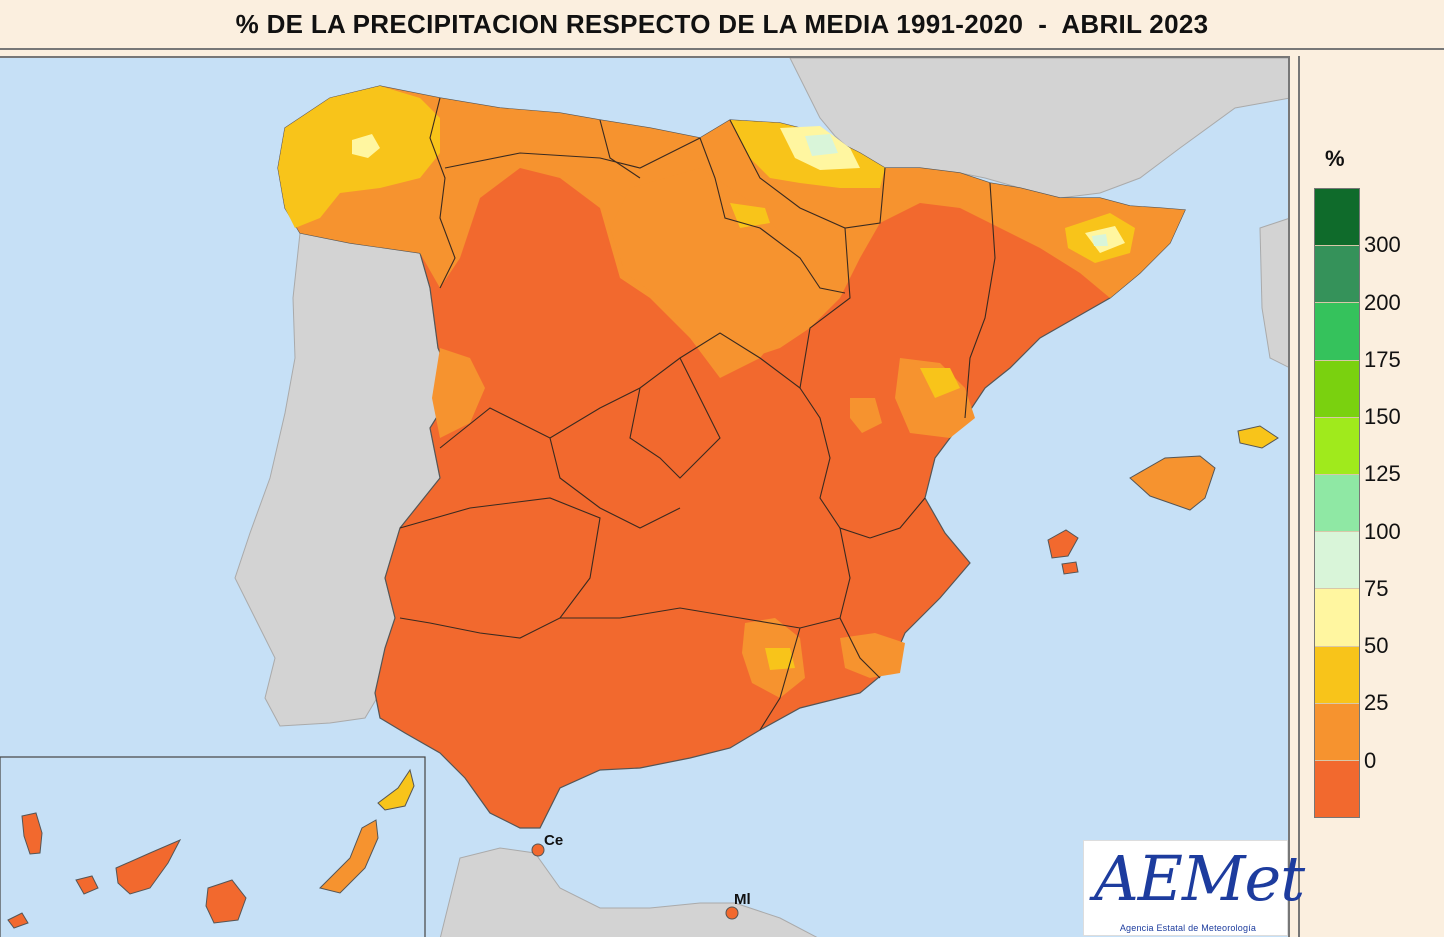 The image size is (1444, 937). Describe the element at coordinates (1376, 703) in the screenshot. I see `legend-tick-label: 25` at that location.